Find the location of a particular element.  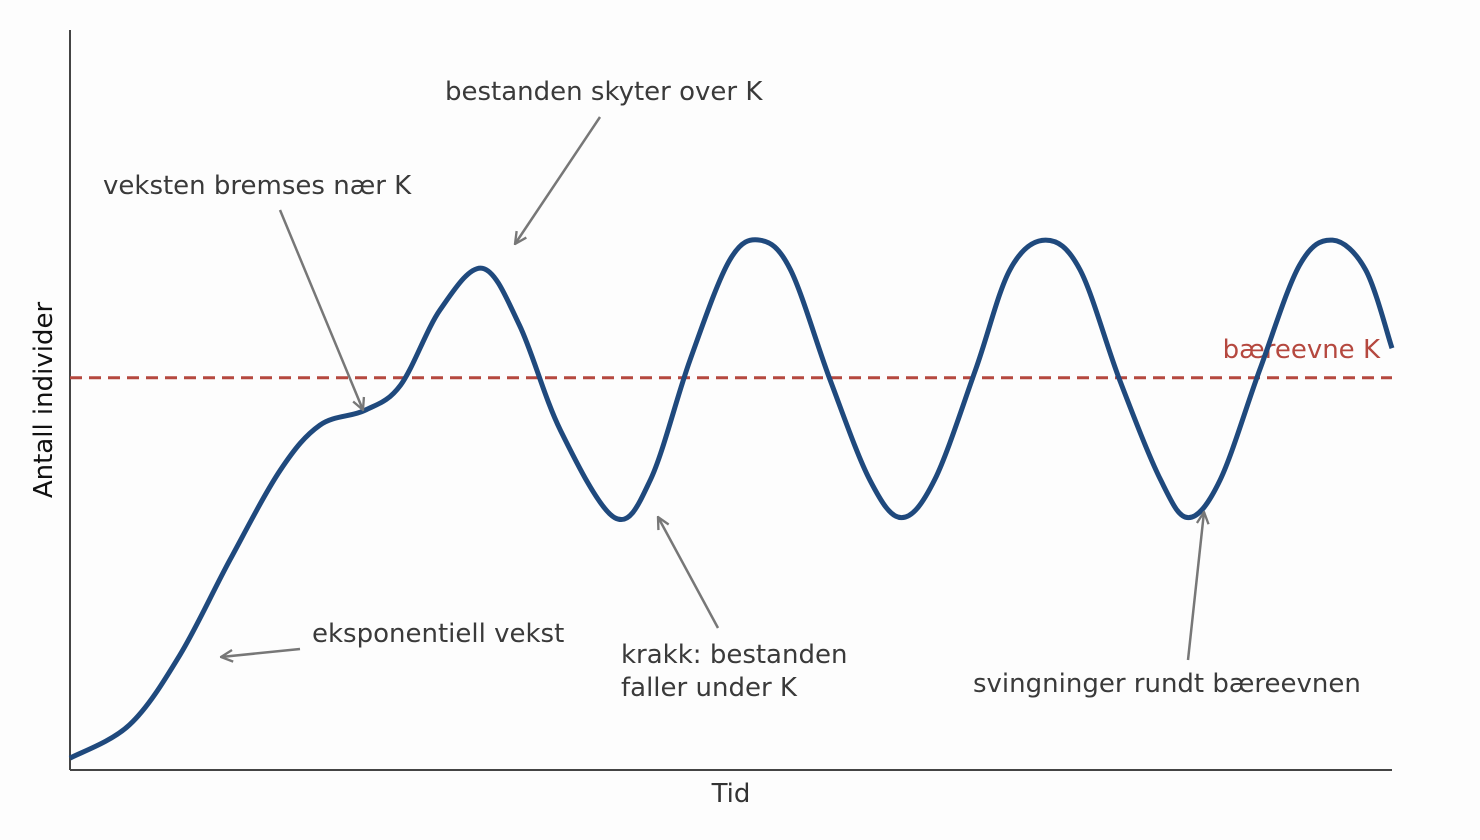

annotation: svingninger rundt bæreevnen is located at coordinates (1167, 684).